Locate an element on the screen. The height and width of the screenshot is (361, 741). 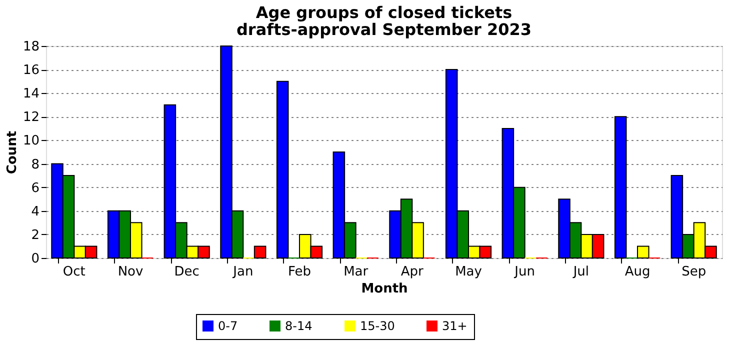
y-tick-label: 14 is located at coordinates (31, 94).